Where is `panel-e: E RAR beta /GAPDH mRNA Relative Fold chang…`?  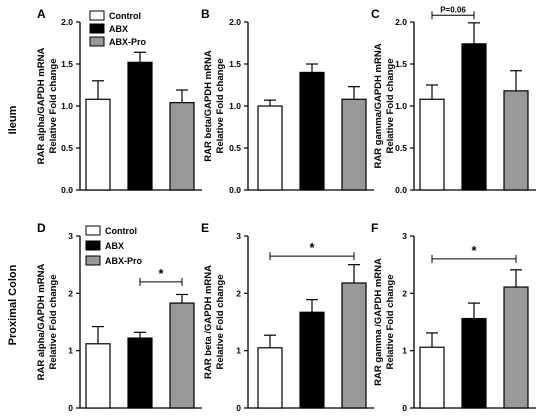 panel-e: E RAR beta /GAPDH mRNA Relative Fold chang… is located at coordinates (287, 317).